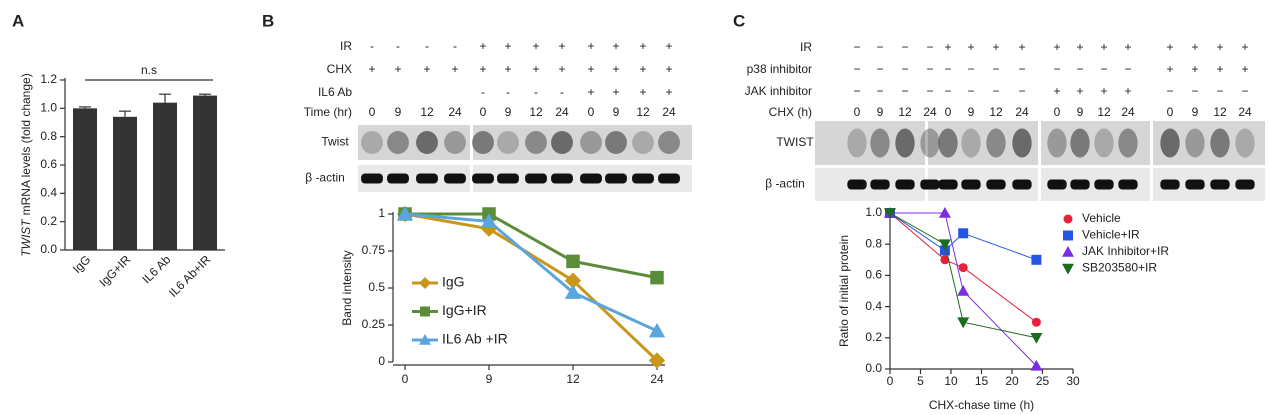 This screenshot has height=415, width=1270. Describe the element at coordinates (205, 172) in the screenshot. I see `bar` at that location.